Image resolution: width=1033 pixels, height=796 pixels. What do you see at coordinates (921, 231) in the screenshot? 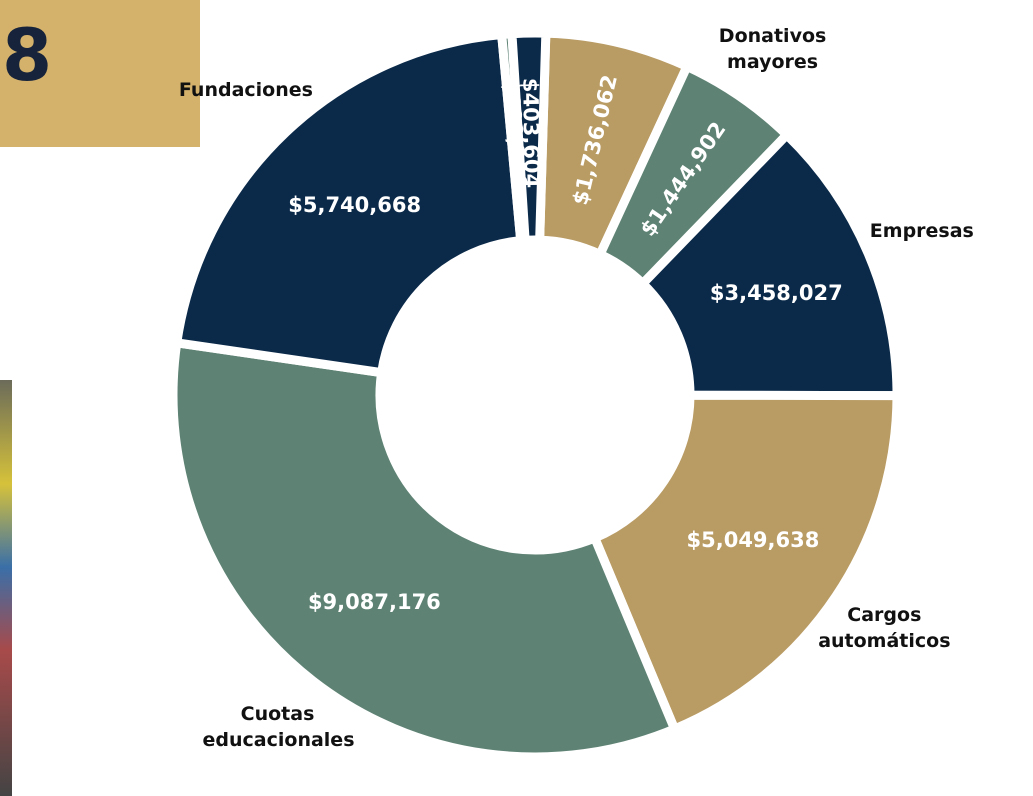
I see `category-label: Empresas` at bounding box center [921, 231].